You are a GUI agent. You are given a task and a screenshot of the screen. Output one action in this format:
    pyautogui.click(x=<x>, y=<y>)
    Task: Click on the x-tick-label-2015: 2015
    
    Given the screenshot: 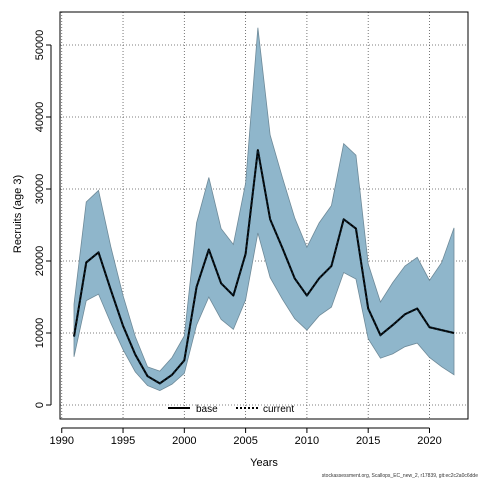 What is the action you would take?
    pyautogui.click(x=368, y=441)
    